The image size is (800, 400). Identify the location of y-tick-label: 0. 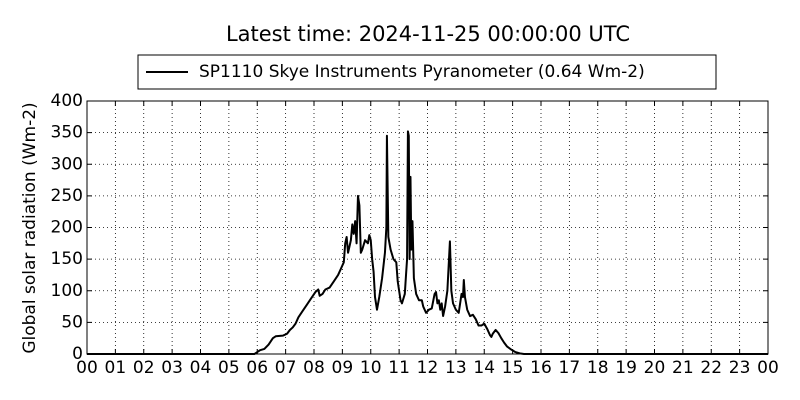
(77, 354).